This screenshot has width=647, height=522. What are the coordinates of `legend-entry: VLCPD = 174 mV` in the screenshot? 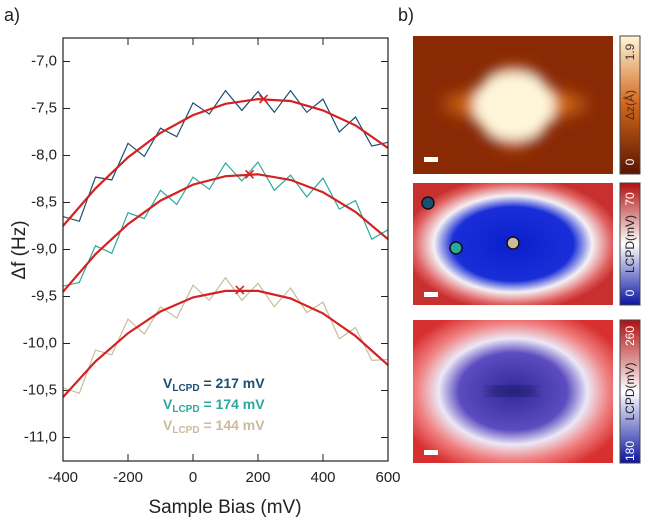 It's located at (214, 405).